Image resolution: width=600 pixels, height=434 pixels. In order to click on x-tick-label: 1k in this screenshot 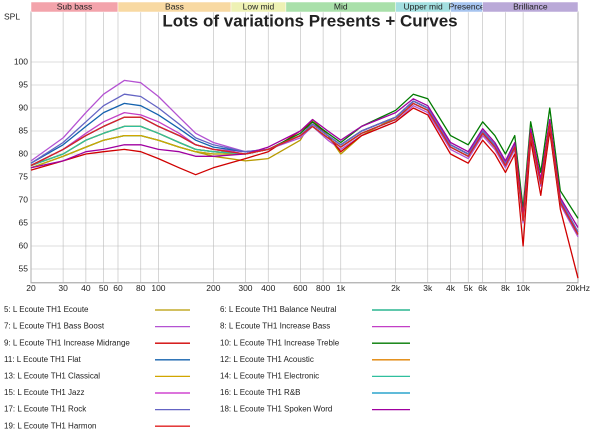, I will do `click(341, 288)`.